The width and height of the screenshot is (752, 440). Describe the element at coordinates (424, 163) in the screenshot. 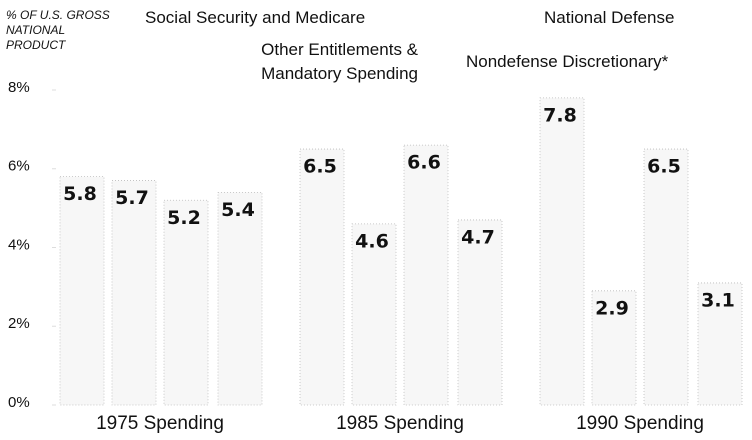

I see `data-label: 6.6` at that location.